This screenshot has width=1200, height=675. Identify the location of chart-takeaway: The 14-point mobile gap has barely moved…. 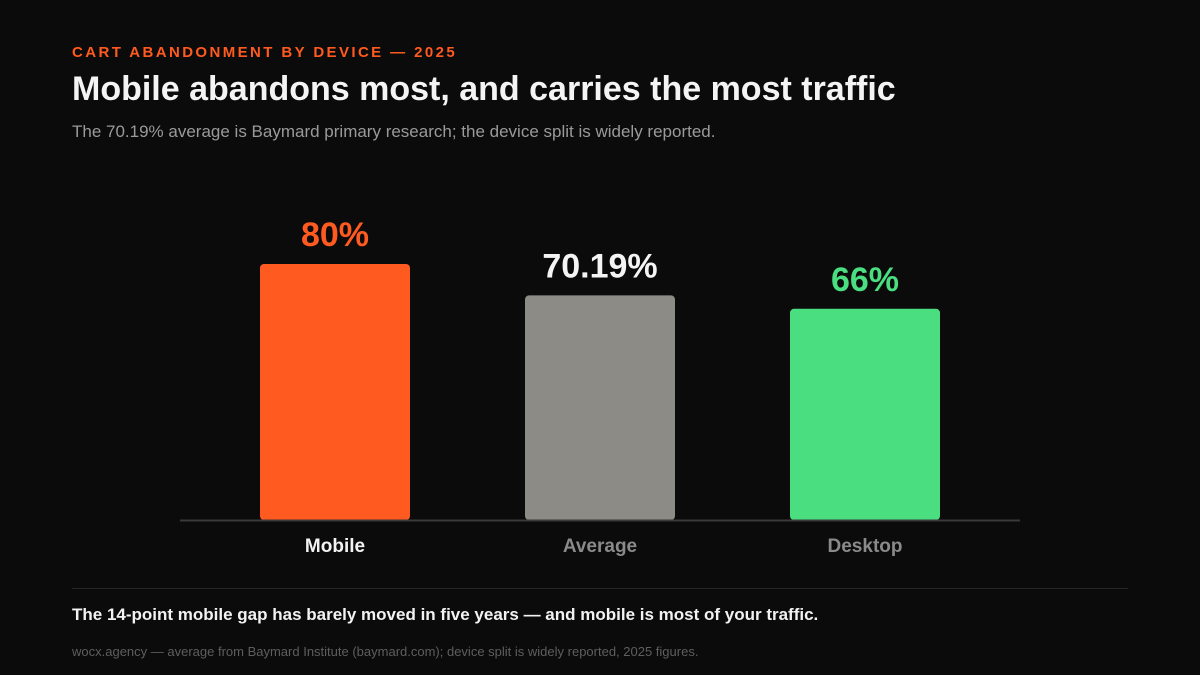
(445, 614).